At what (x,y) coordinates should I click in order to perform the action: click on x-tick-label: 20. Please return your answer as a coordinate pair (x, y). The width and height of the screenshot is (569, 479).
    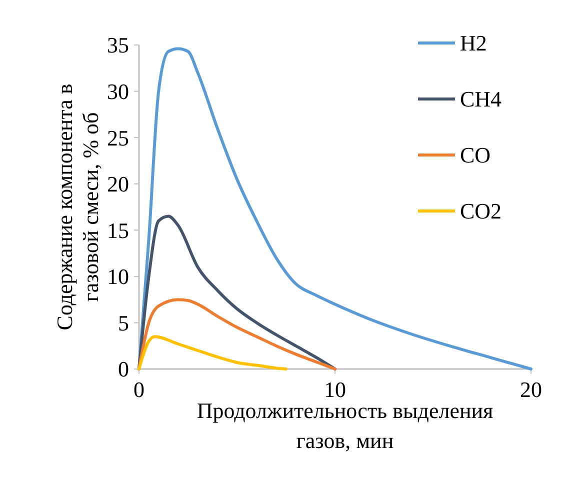
    Looking at the image, I should click on (531, 389).